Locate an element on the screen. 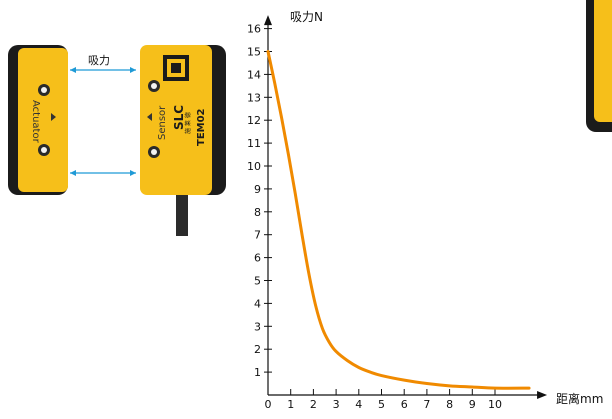 The width and height of the screenshot is (612, 419). x-tick-label: 0 is located at coordinates (268, 404).